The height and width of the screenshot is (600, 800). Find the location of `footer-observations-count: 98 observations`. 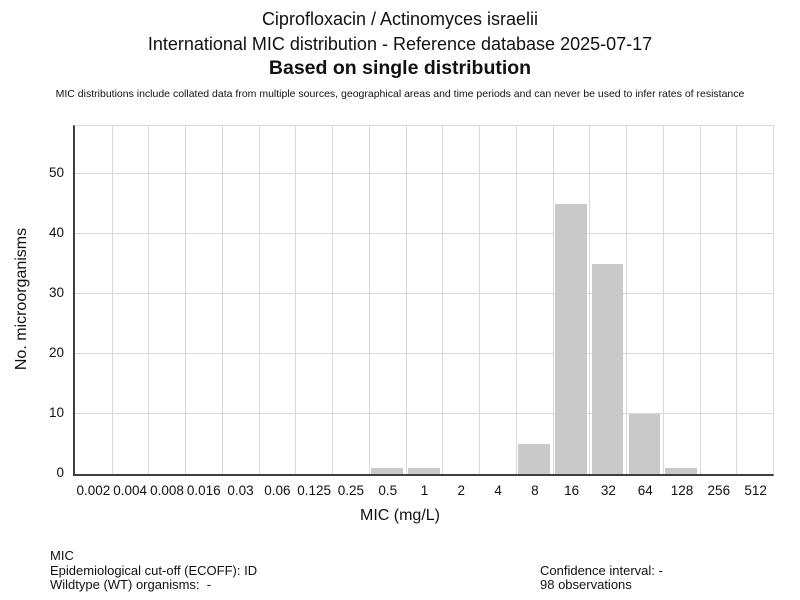

footer-observations-count: 98 observations is located at coordinates (586, 584).